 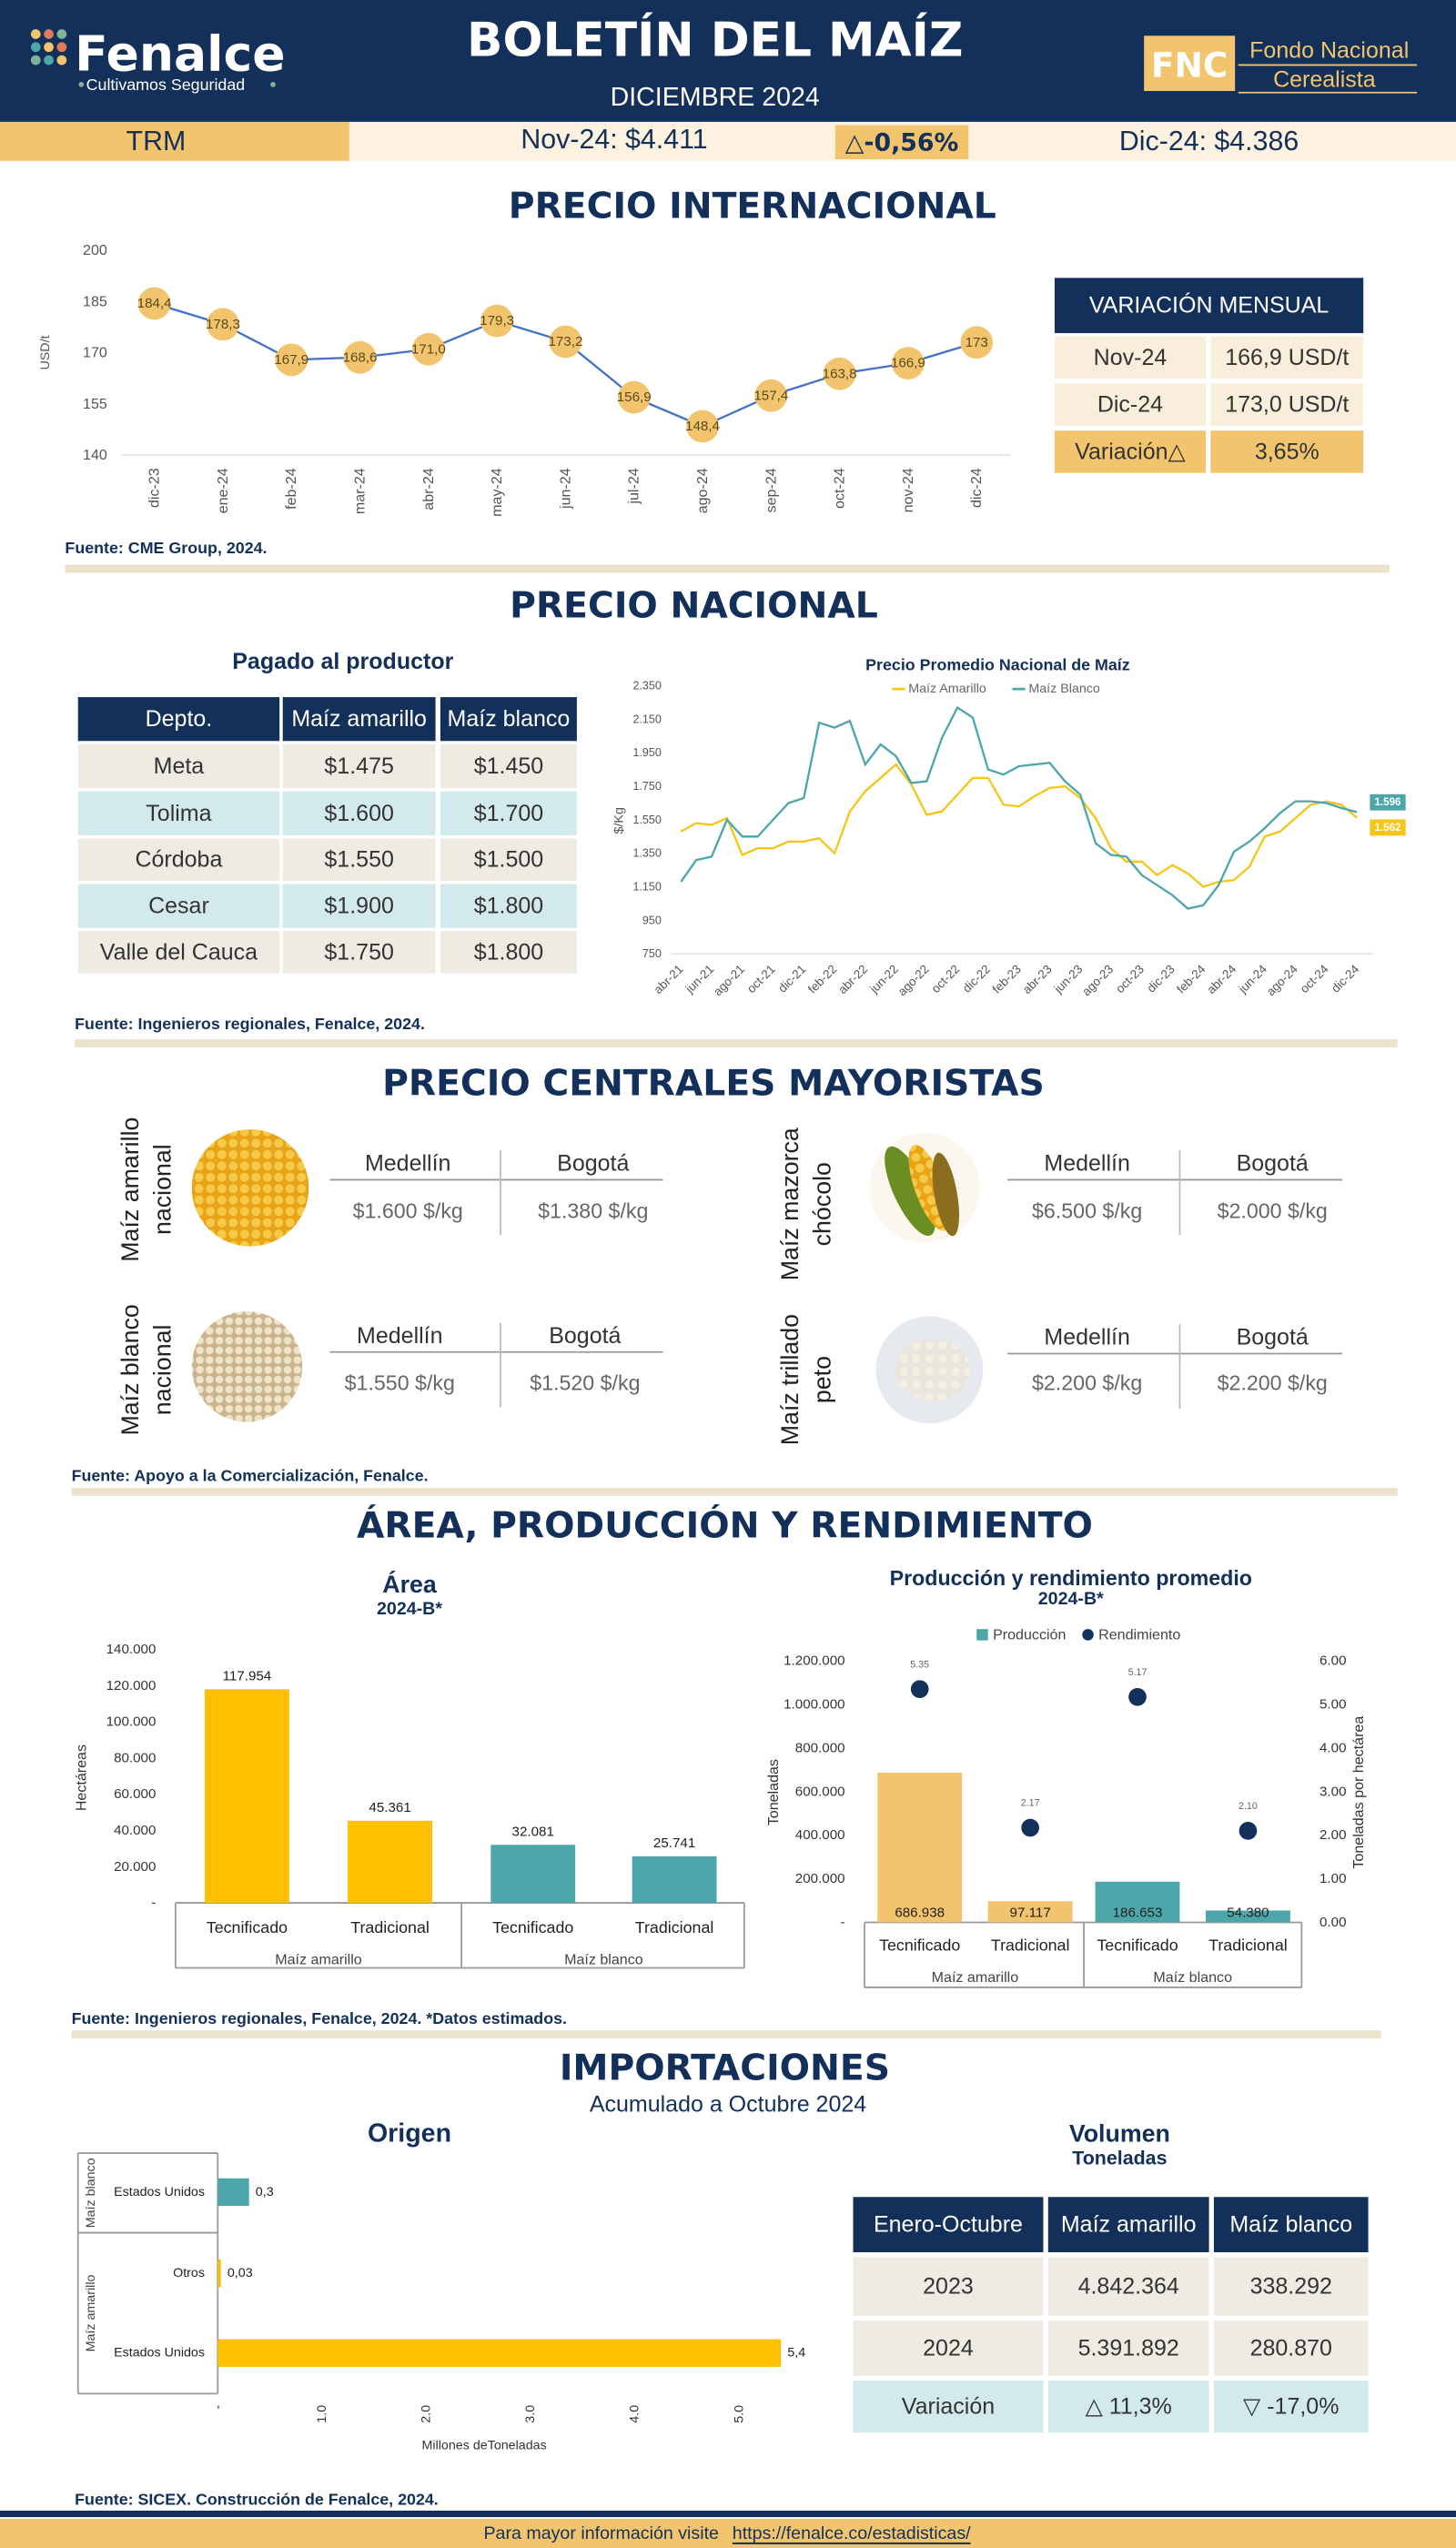 What do you see at coordinates (131, 1649) in the screenshot?
I see `y-tick-label: 140.000` at bounding box center [131, 1649].